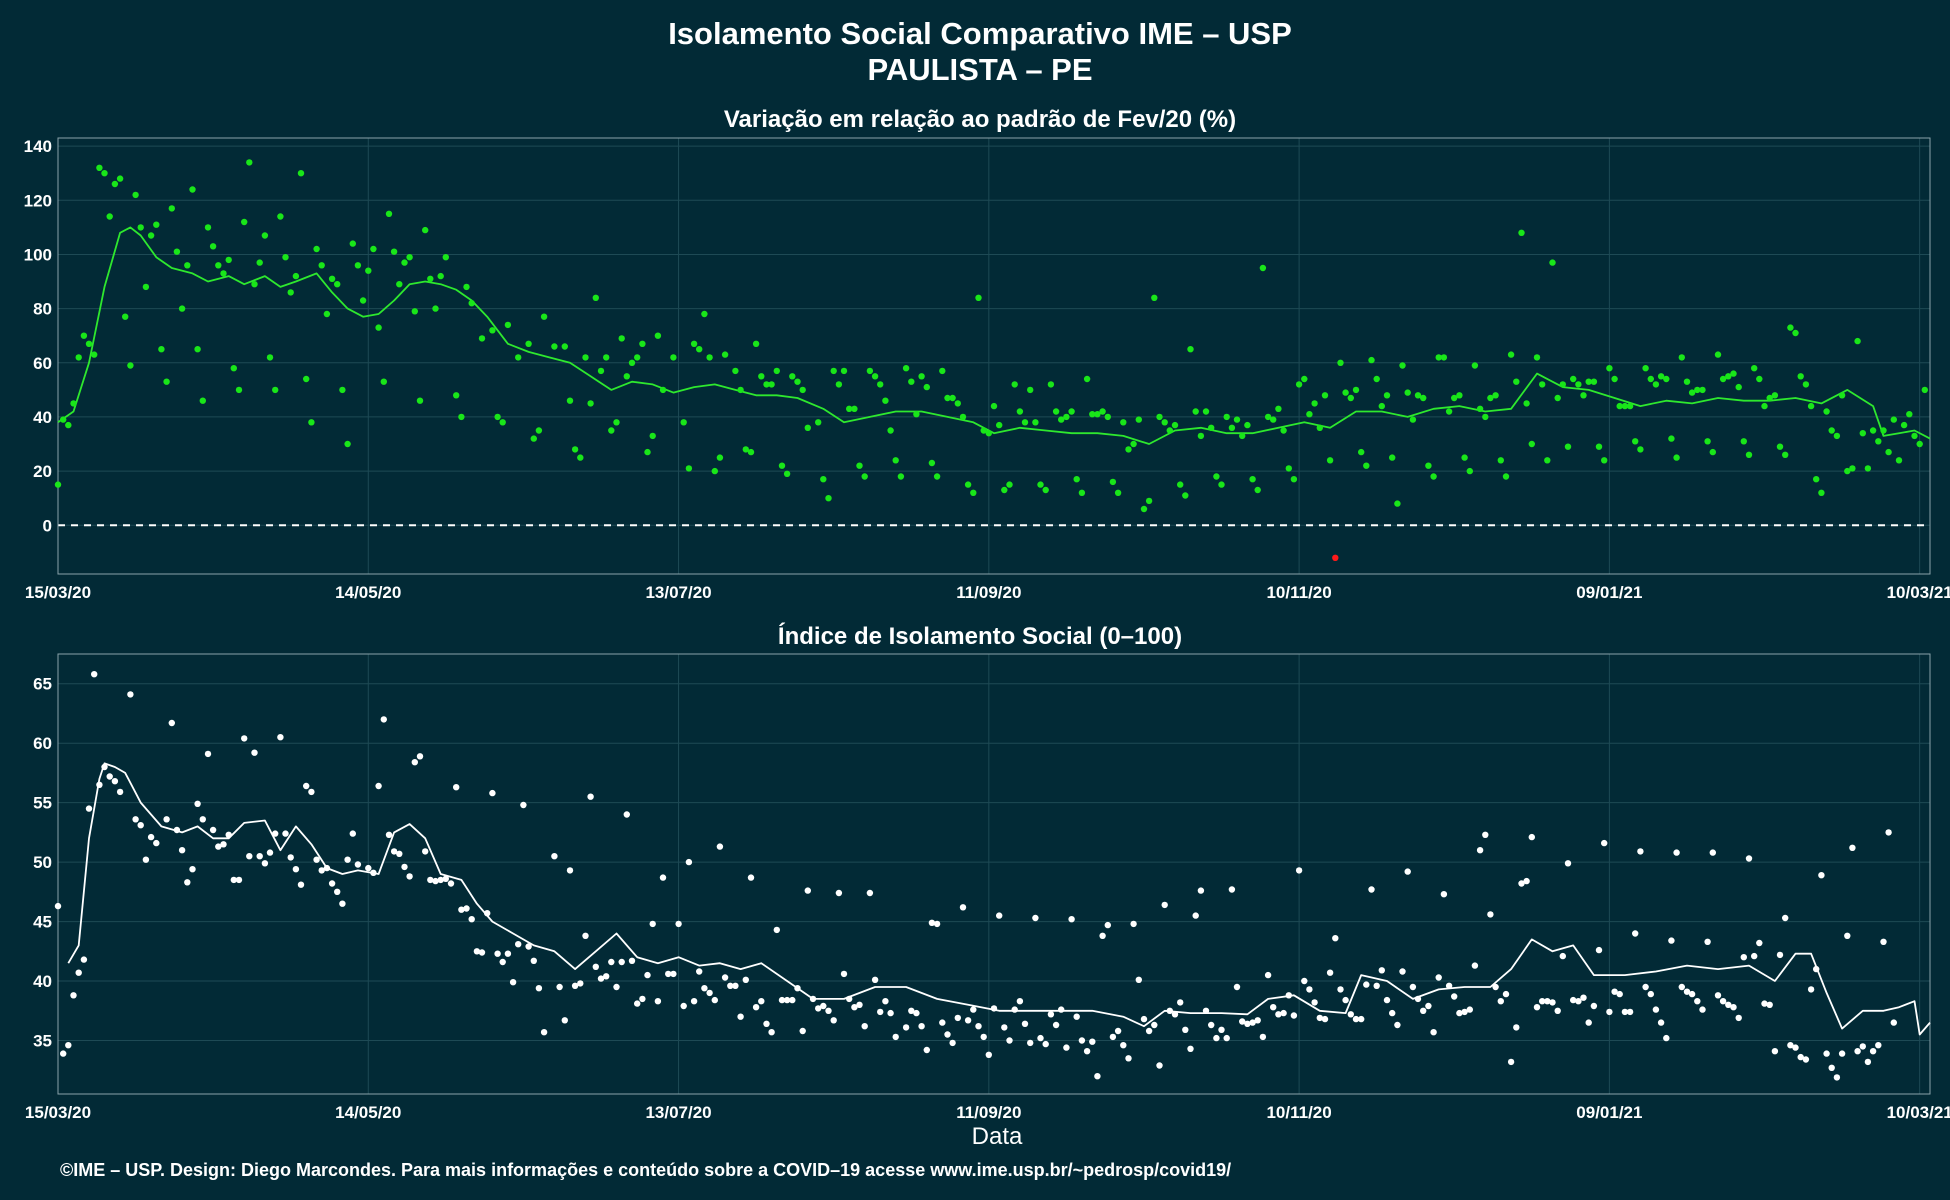 The height and width of the screenshot is (1200, 1950). What do you see at coordinates (979, 69) in the screenshot?
I see `figure-subtitle: PAULISTA – PE` at bounding box center [979, 69].